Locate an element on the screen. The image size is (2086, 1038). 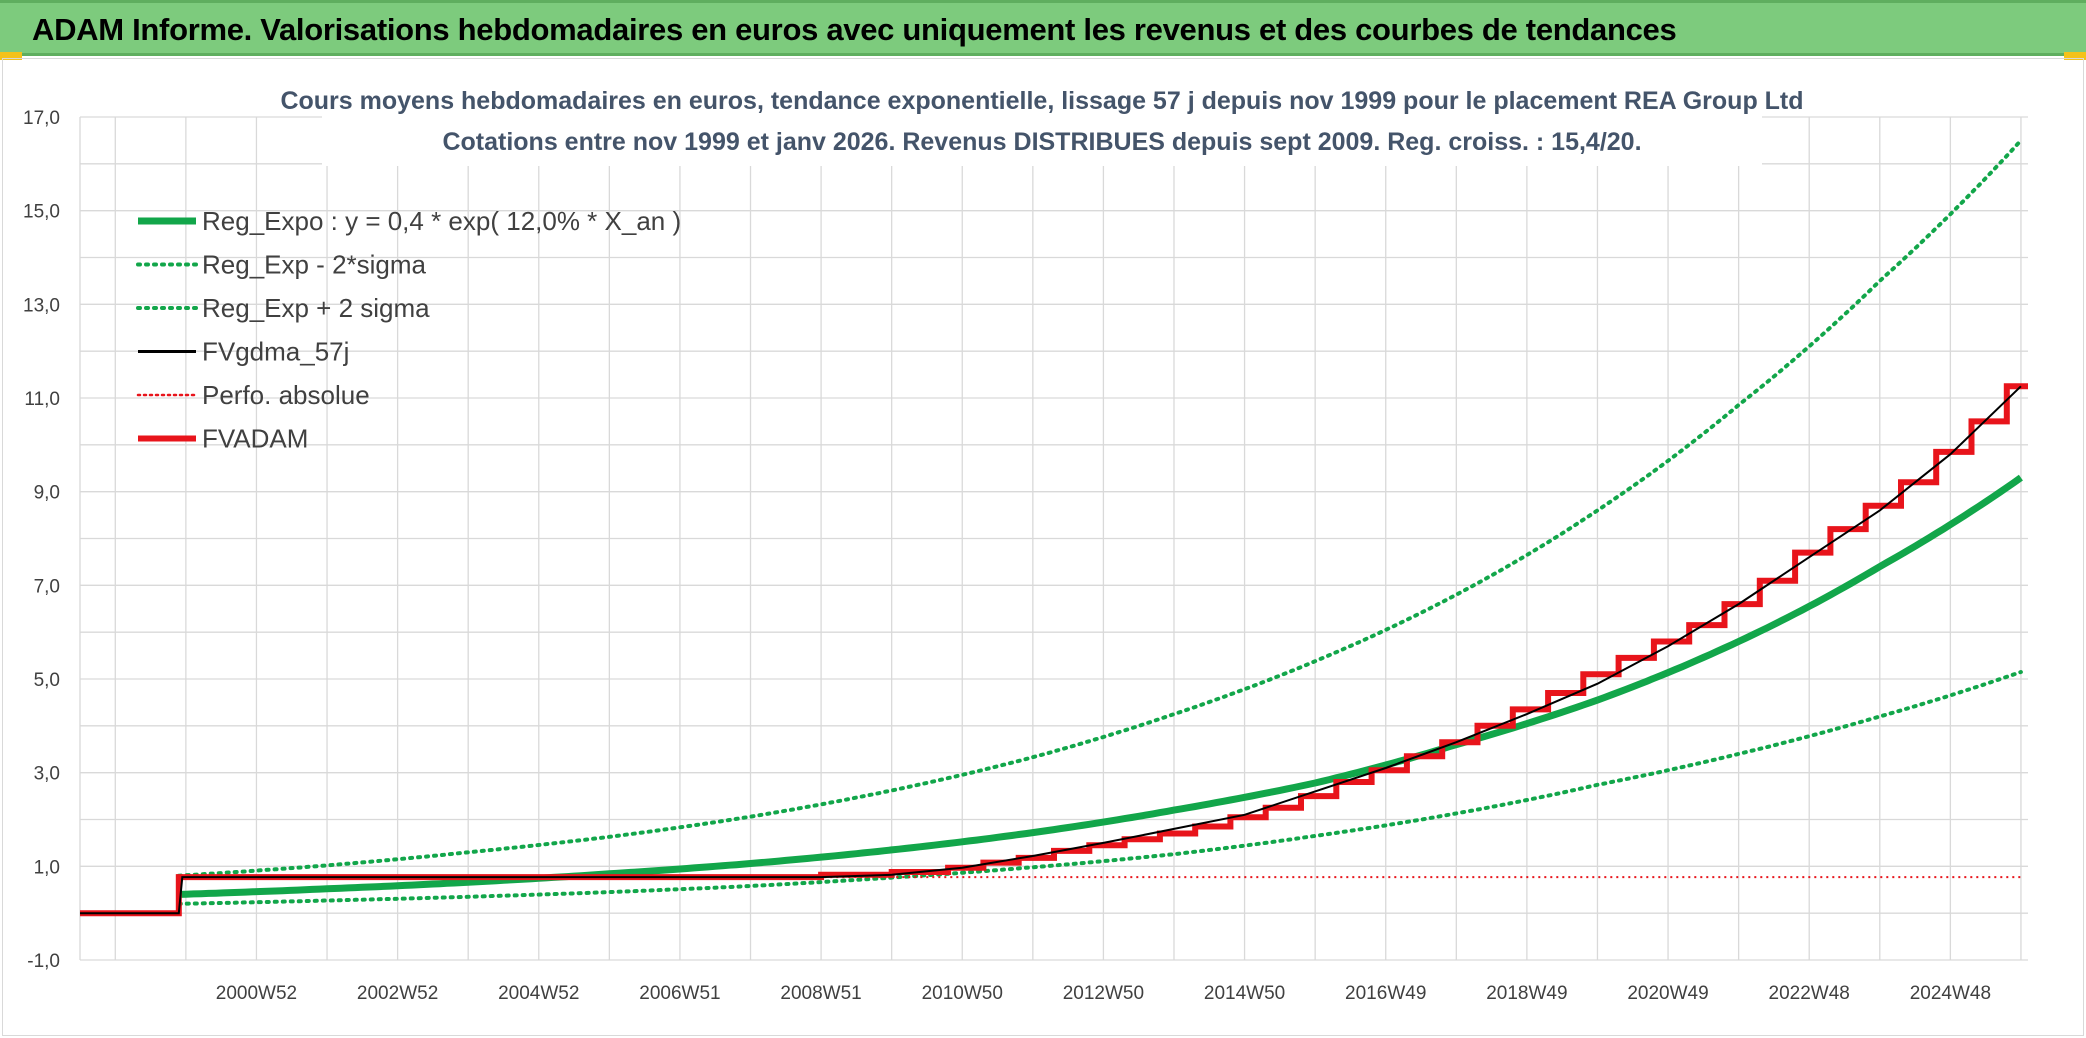
y-tick-label: 3,0 is located at coordinates (47, 774).